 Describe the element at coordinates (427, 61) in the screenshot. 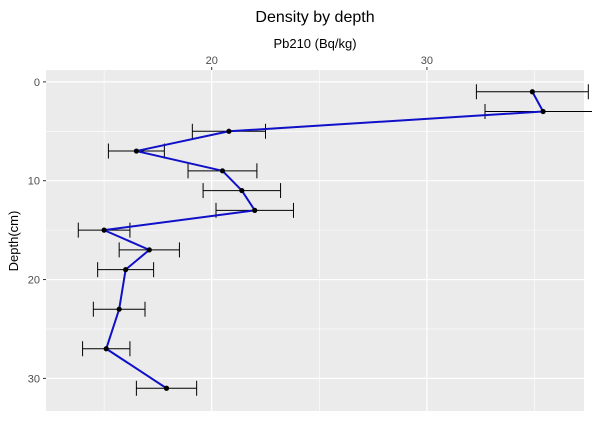

I see `x-tick-label: 30` at that location.